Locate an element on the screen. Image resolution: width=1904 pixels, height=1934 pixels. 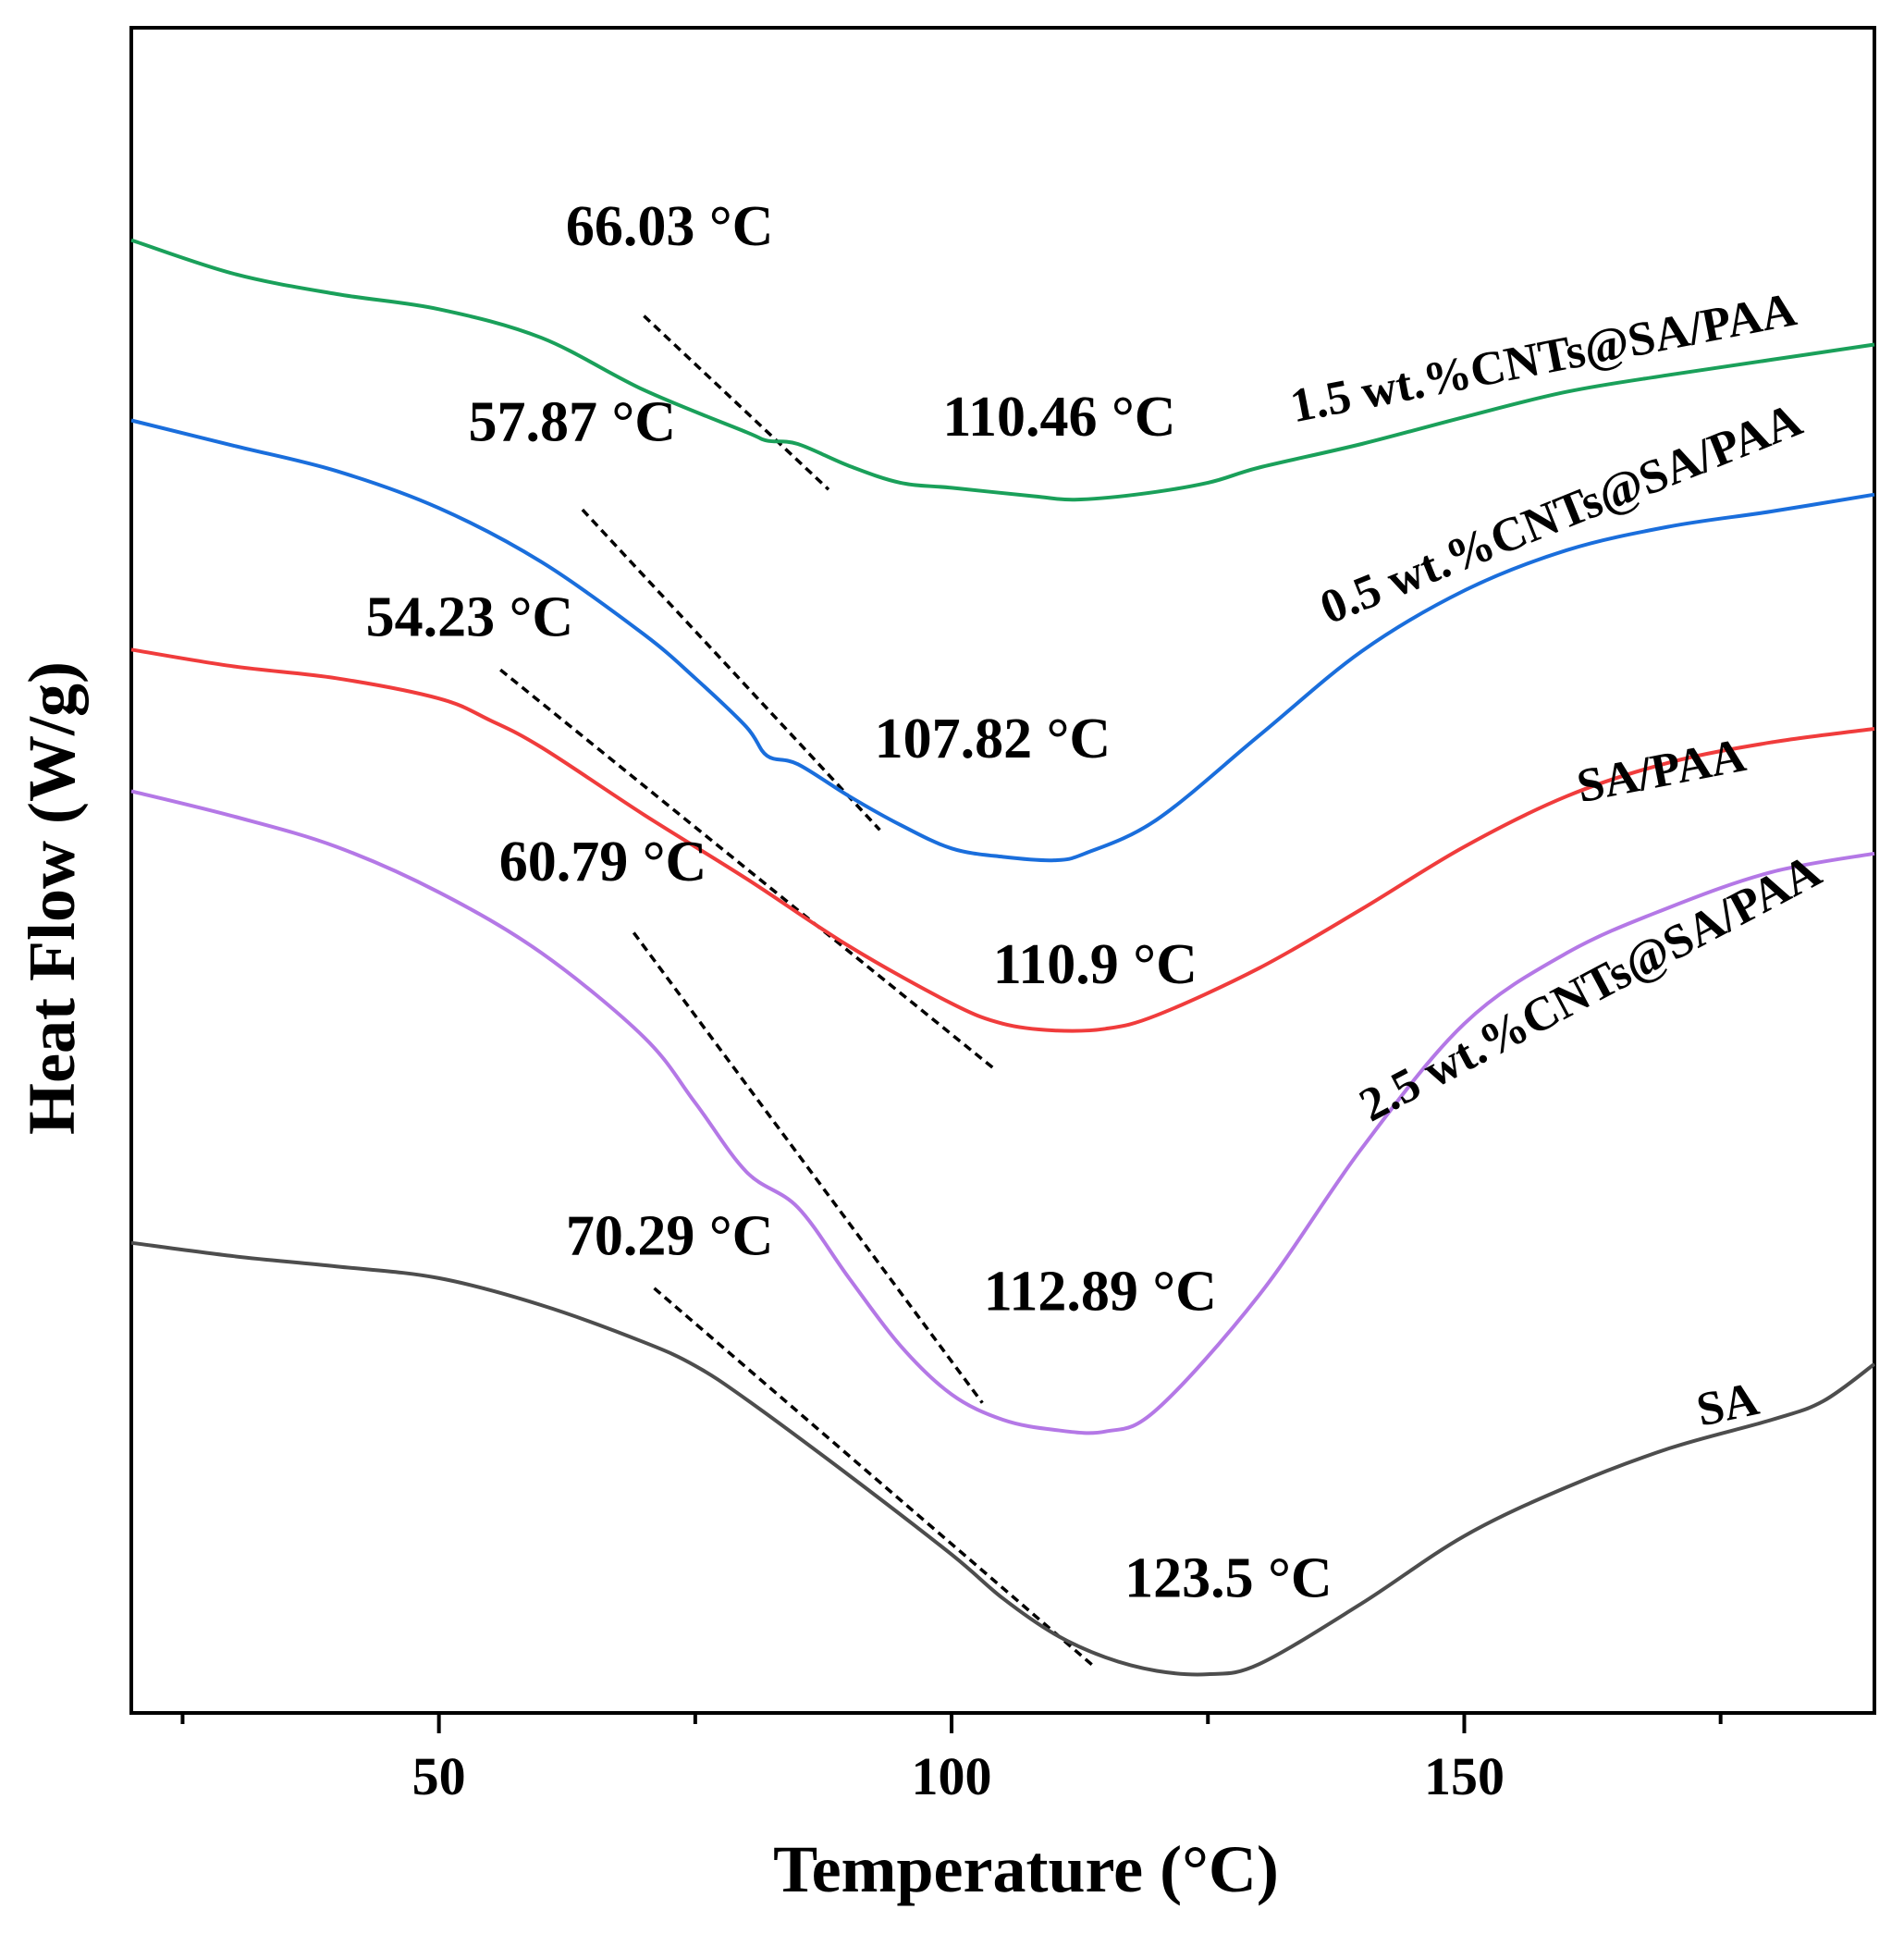
temperature-annotation: 57.87 °C is located at coordinates (573, 422).